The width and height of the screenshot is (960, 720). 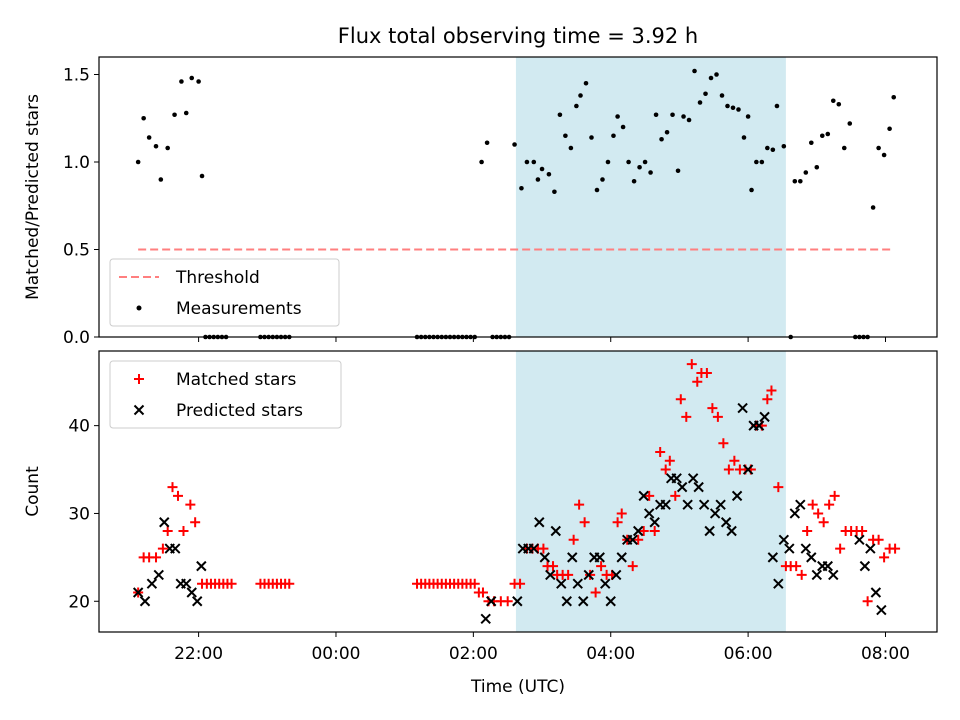 What do you see at coordinates (610, 654) in the screenshot?
I see `x-tick-label: 04:00` at bounding box center [610, 654].